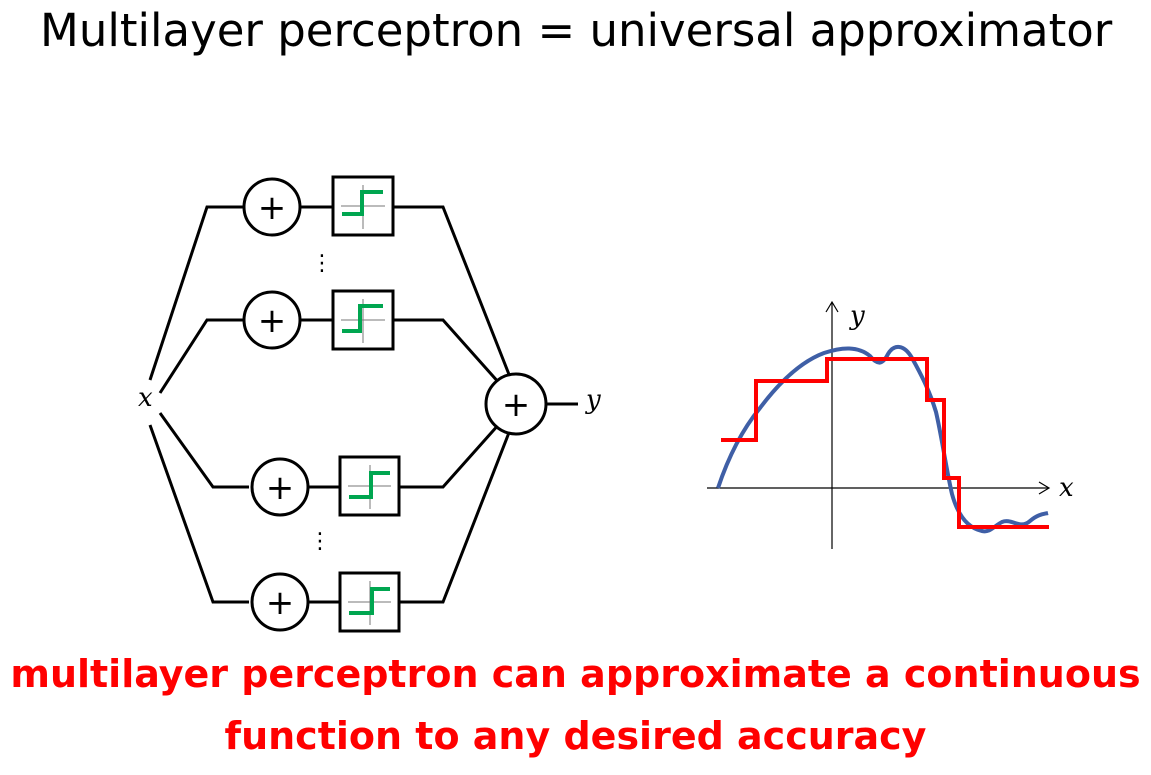 The height and width of the screenshot is (775, 1151). What do you see at coordinates (1044, 488) in the screenshot?
I see `x-axis-arrow-icon` at bounding box center [1044, 488].